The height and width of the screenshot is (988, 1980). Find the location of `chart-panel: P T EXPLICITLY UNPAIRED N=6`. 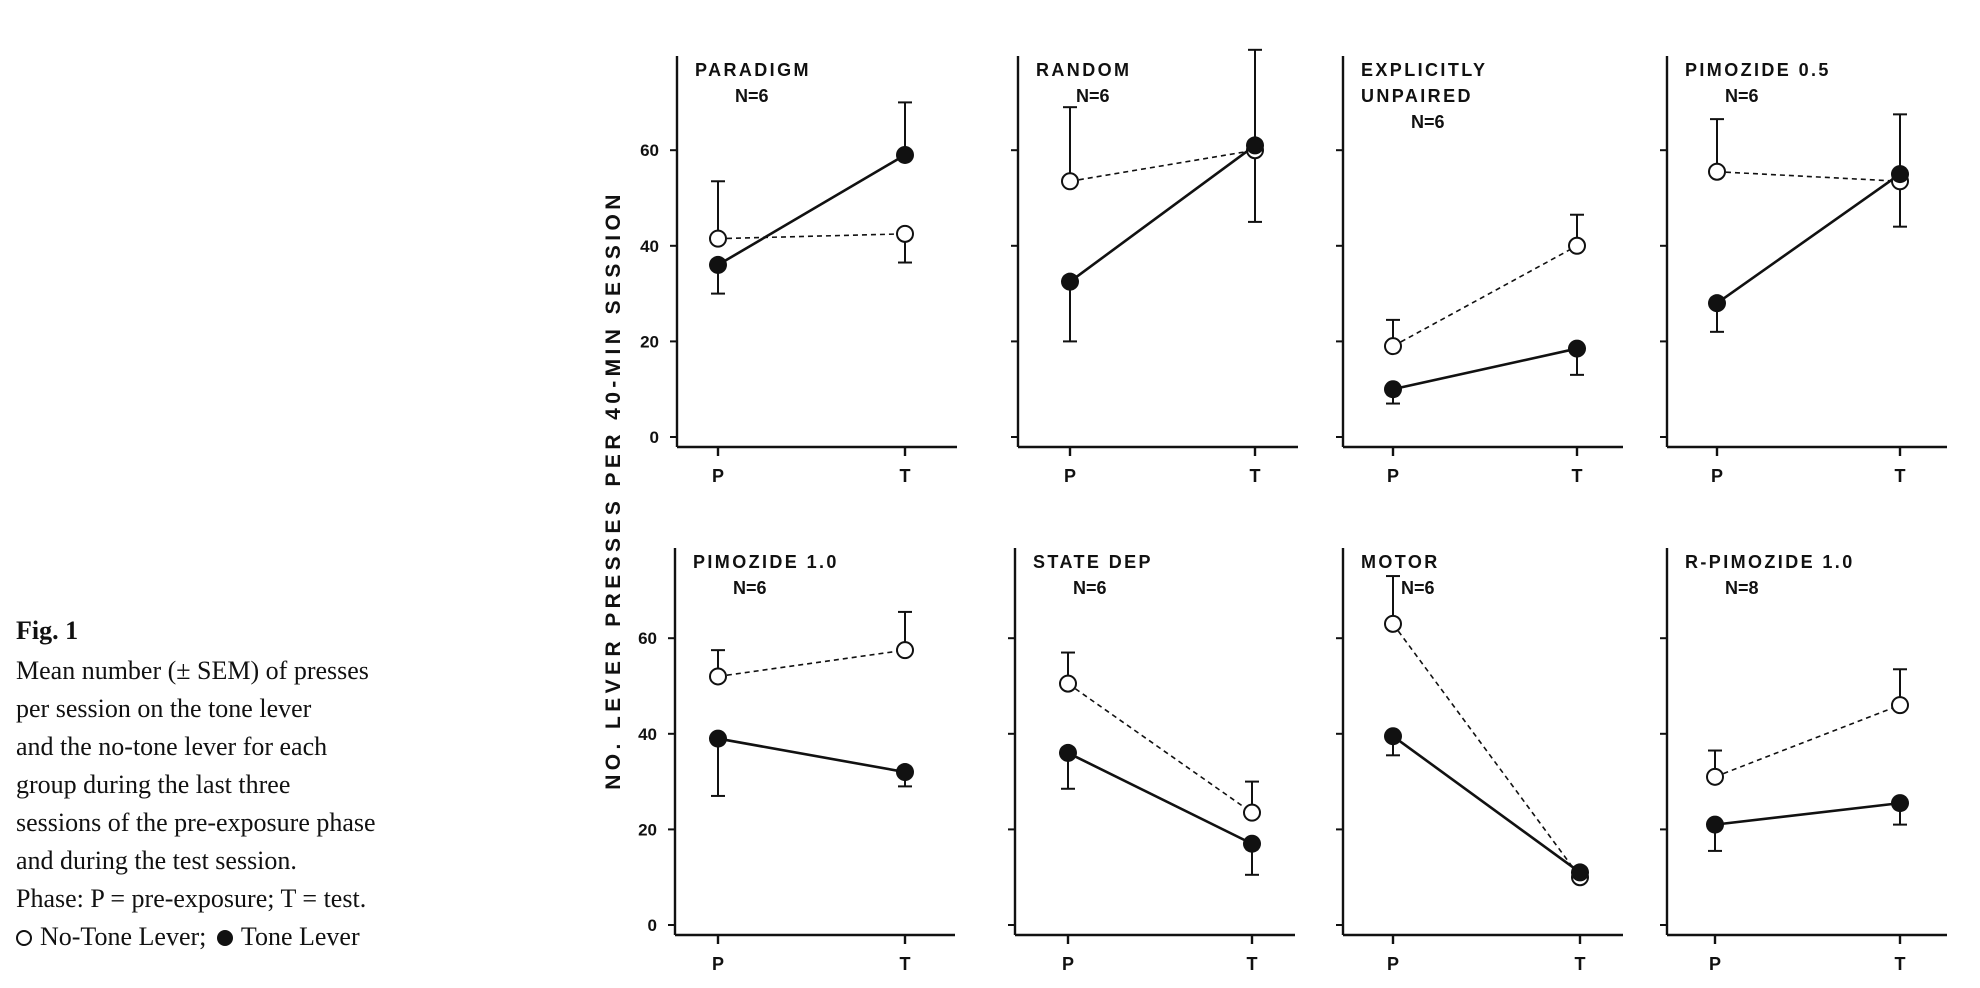

chart-panel: P T EXPLICITLY UNPAIRED N=6 is located at coordinates (1479, 271).